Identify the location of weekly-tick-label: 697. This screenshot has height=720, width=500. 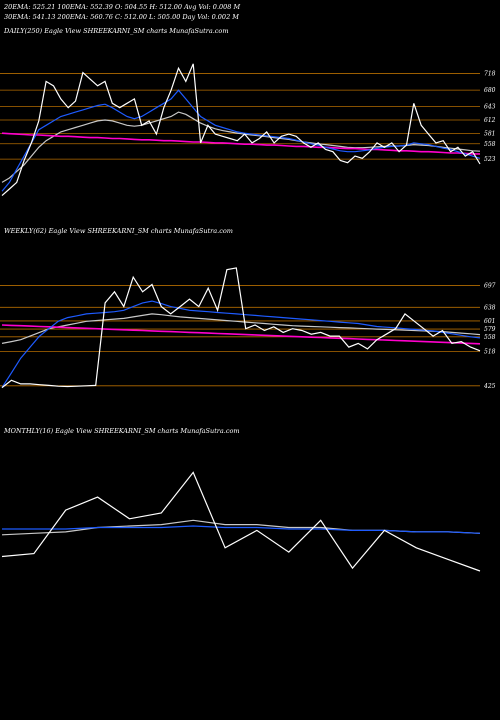
(490, 286).